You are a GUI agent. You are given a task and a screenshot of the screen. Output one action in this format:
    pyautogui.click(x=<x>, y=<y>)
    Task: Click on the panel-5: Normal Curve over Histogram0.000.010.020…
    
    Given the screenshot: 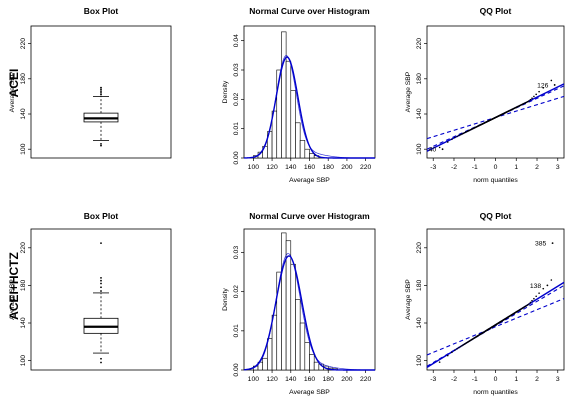 What is the action you would take?
    pyautogui.click(x=299, y=303)
    